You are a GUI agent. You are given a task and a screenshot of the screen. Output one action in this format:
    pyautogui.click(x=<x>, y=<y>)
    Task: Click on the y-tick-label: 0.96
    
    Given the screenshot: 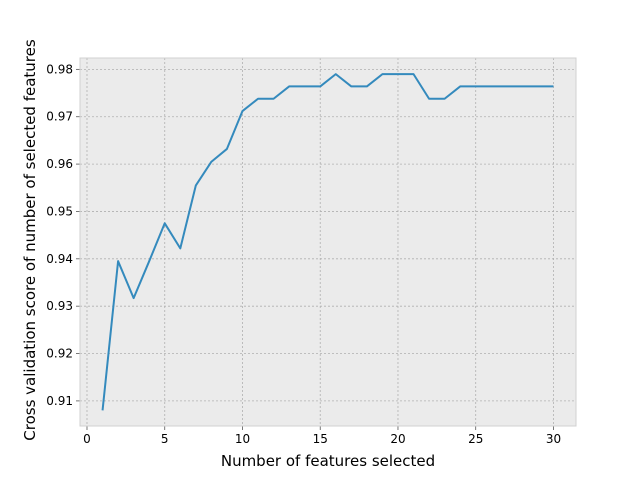 What is the action you would take?
    pyautogui.click(x=59, y=164)
    